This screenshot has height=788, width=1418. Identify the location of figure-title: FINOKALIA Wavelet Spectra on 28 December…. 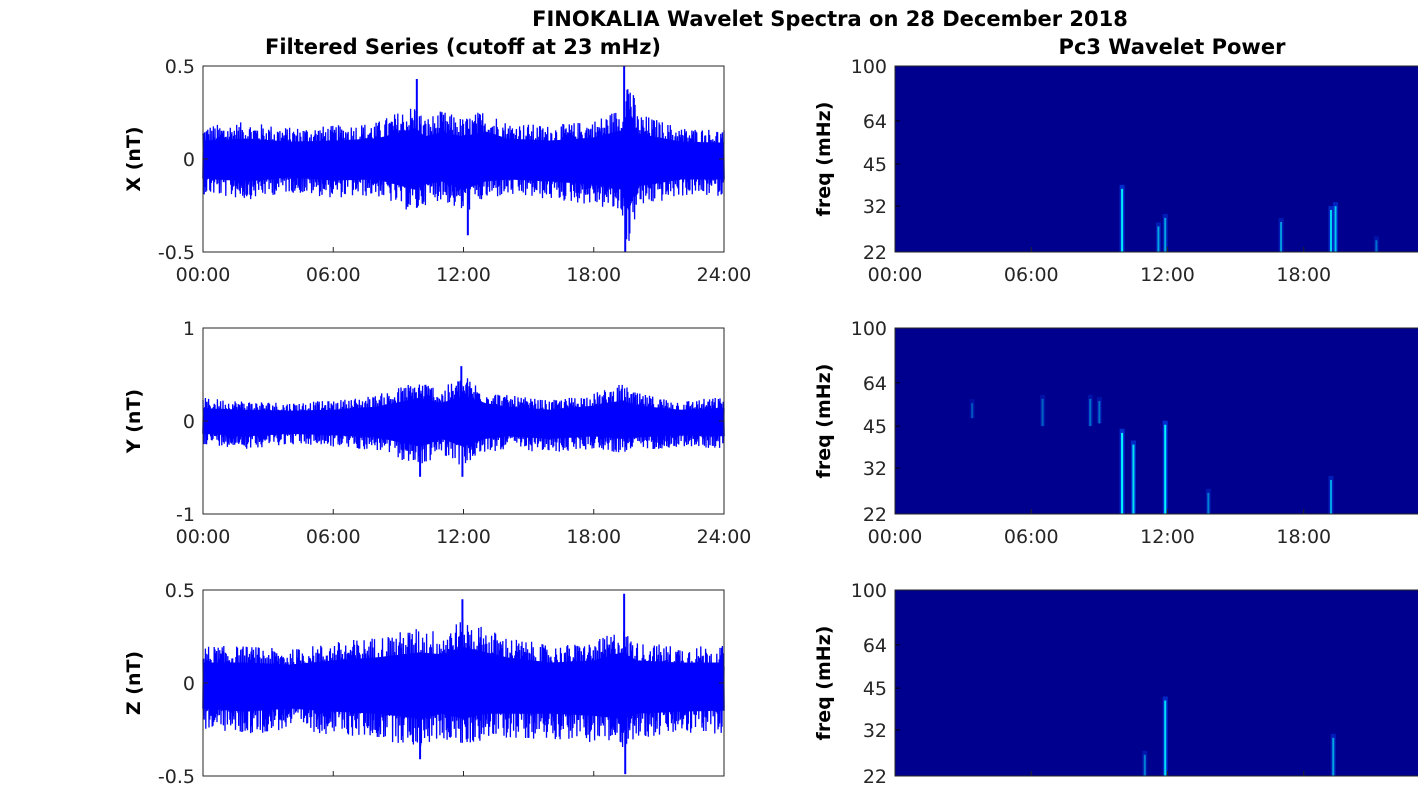
(830, 19).